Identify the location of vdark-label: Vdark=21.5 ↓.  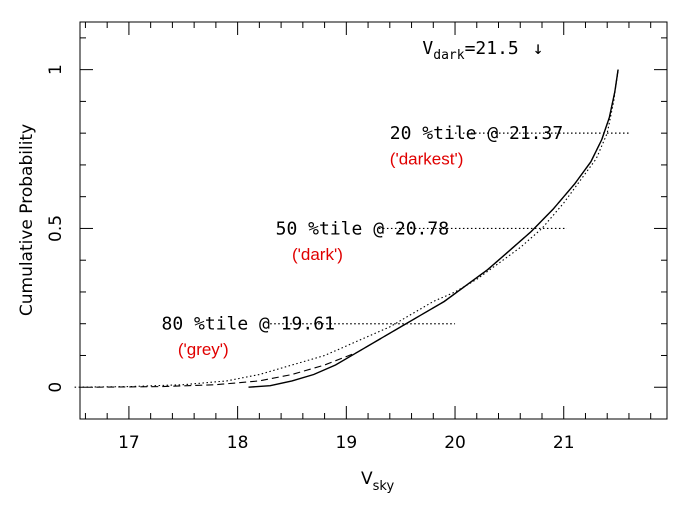
(482, 50).